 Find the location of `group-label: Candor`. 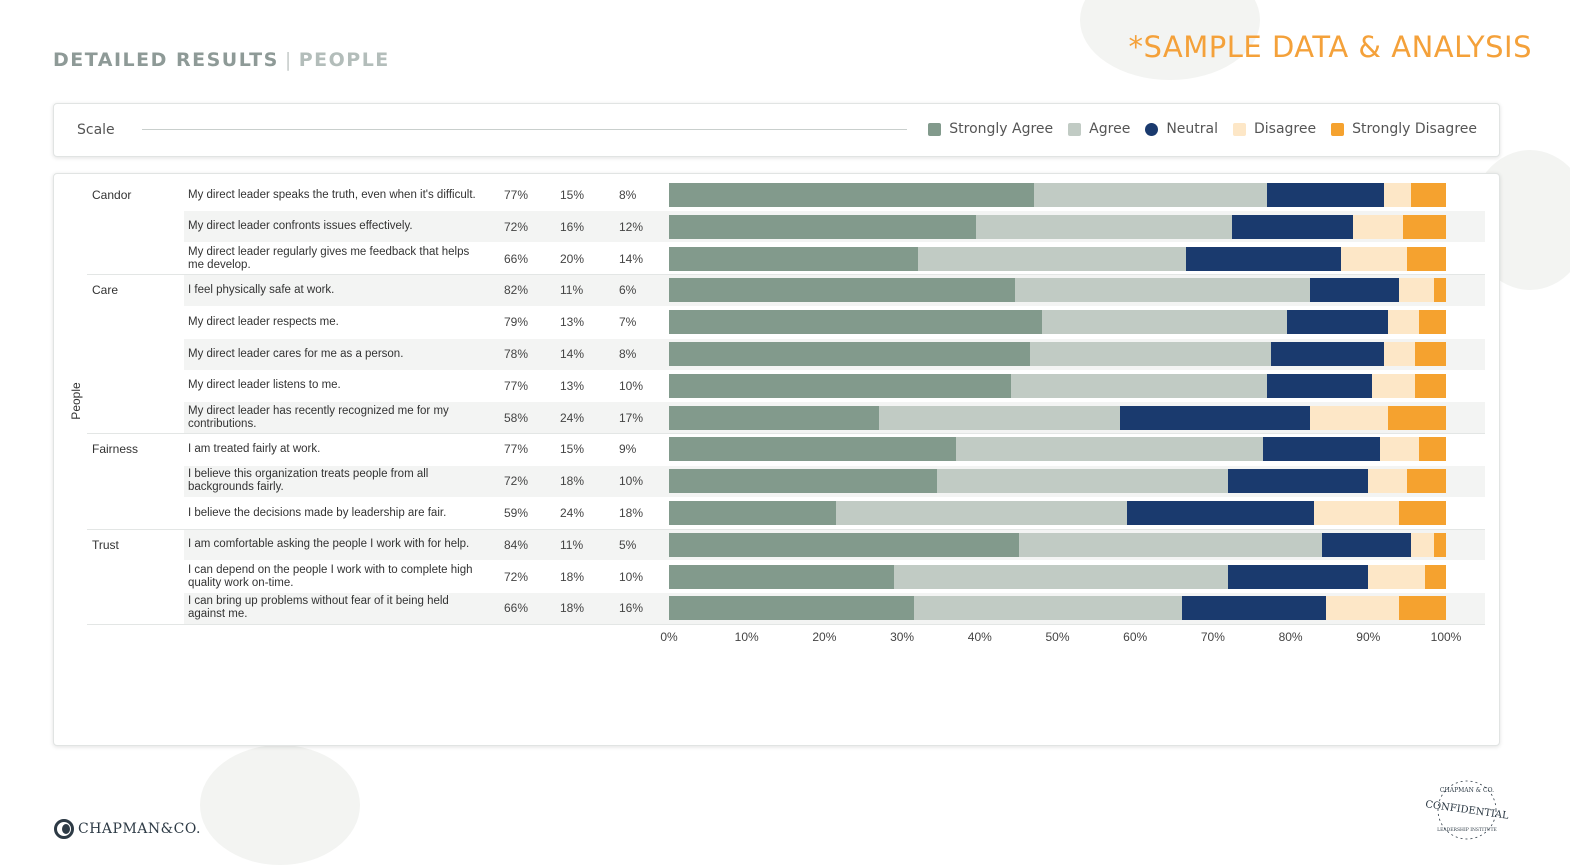

group-label: Candor is located at coordinates (112, 195).